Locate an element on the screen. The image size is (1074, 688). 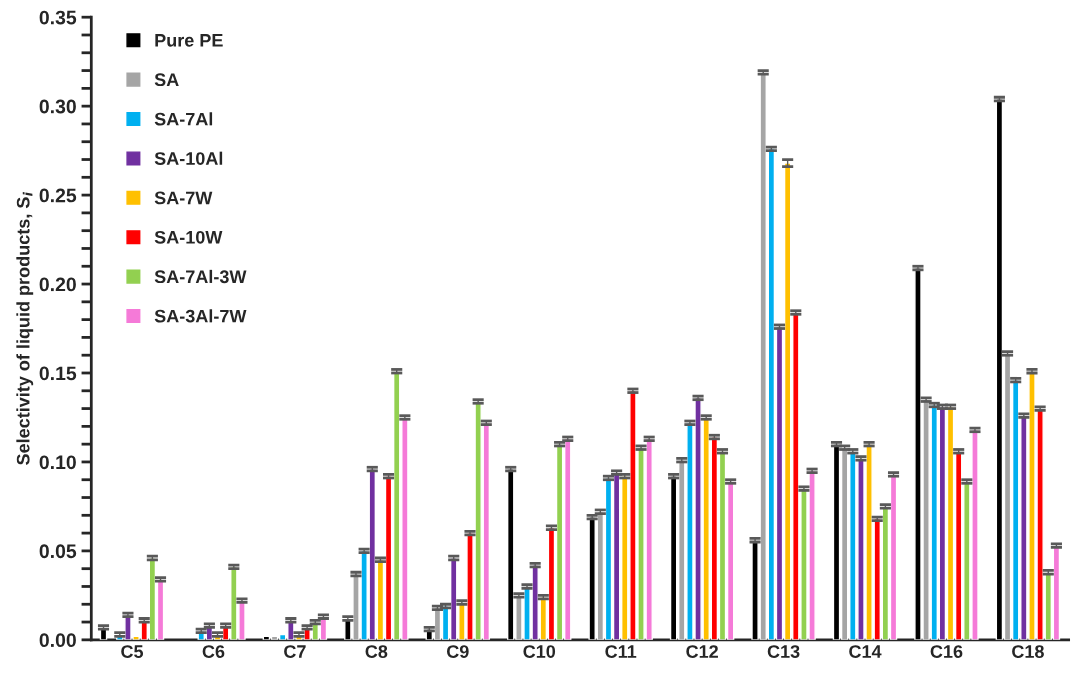
legend-label: SA-10Al is located at coordinates (188, 158).